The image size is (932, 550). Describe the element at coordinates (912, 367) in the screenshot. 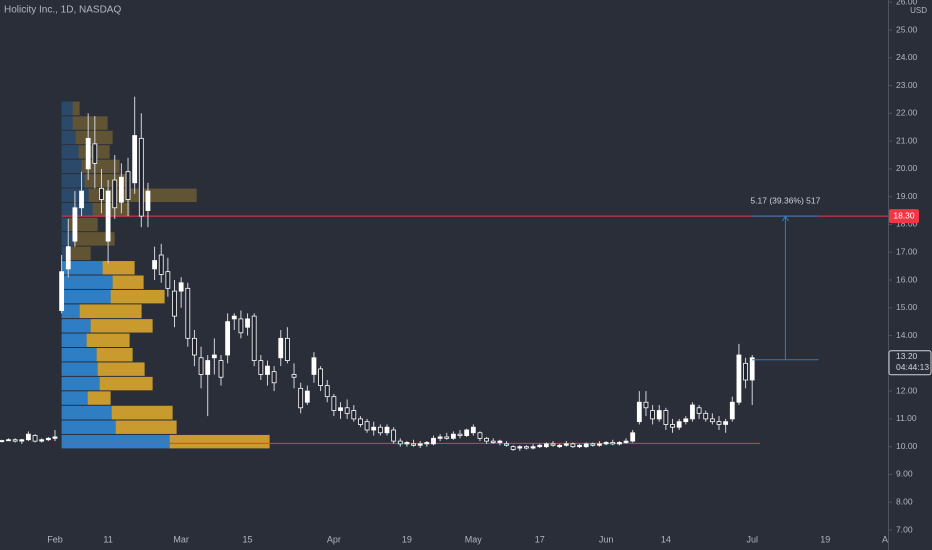

I see `countdown-label: 04:44:13` at that location.